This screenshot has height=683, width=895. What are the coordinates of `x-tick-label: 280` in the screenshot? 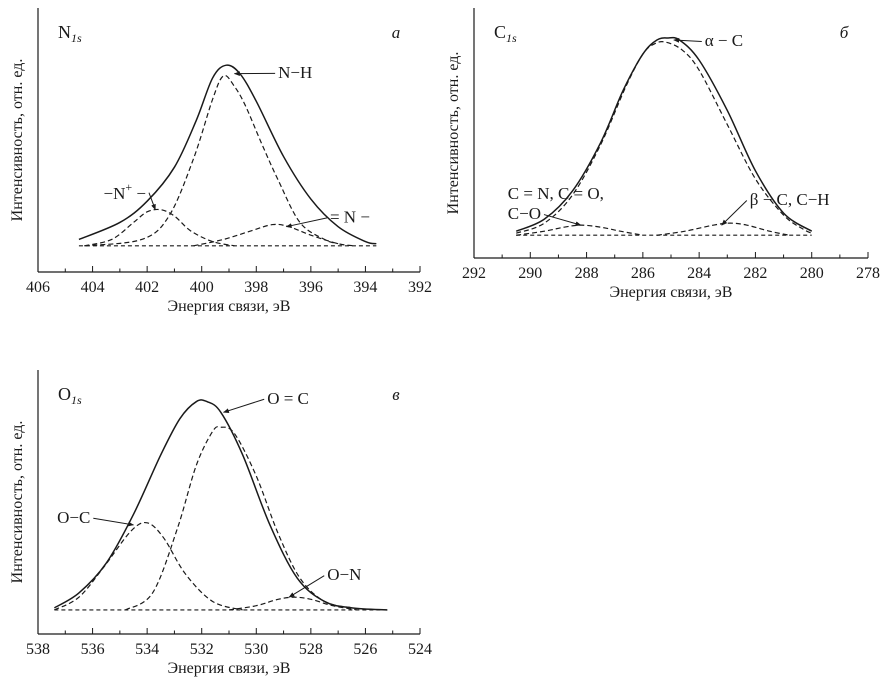 It's located at (812, 273).